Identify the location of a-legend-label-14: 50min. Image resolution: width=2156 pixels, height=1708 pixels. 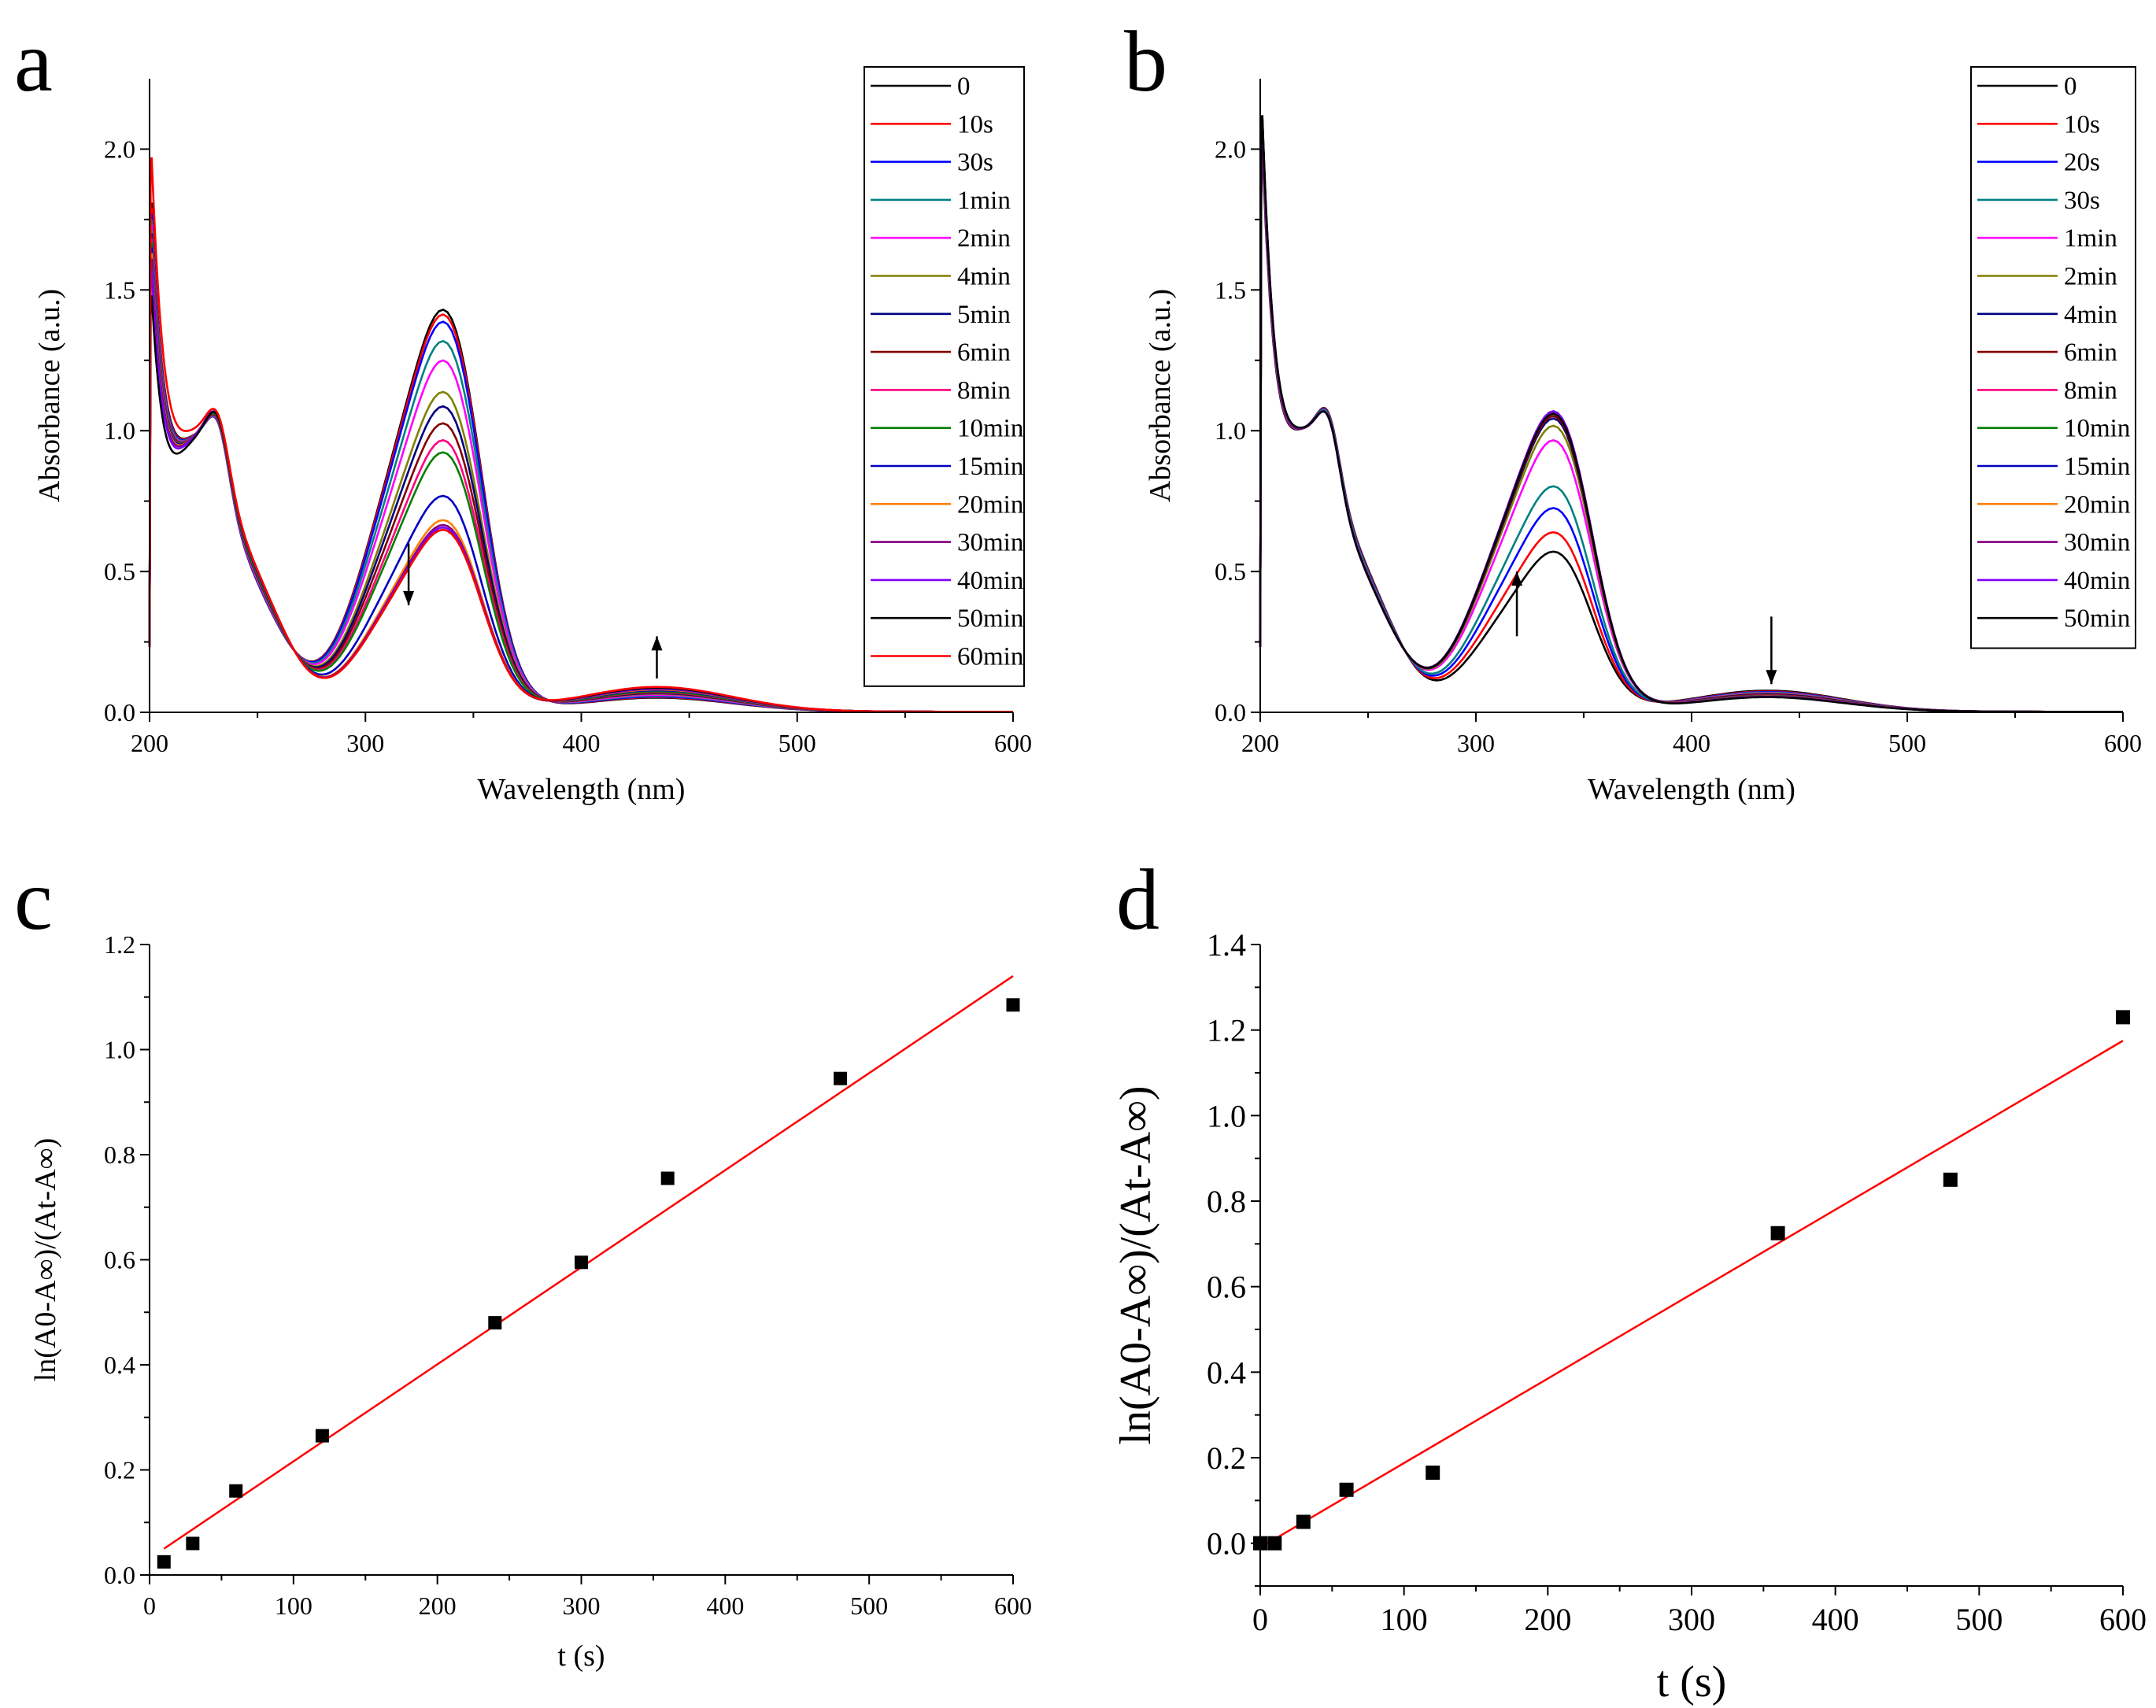
(990, 618).